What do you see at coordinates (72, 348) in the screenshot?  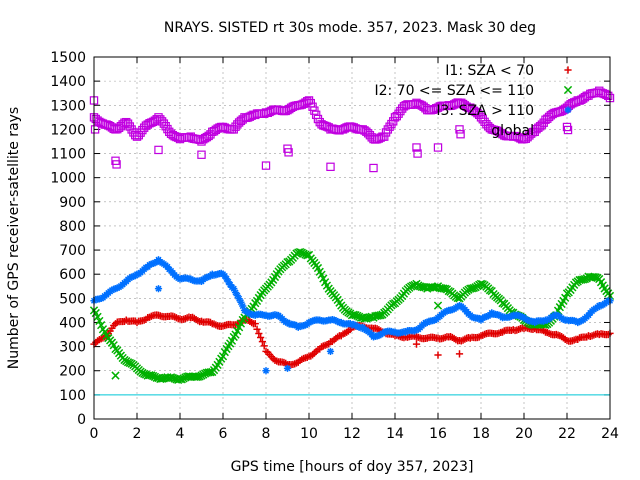 I see `y-tick-label: 300` at bounding box center [72, 348].